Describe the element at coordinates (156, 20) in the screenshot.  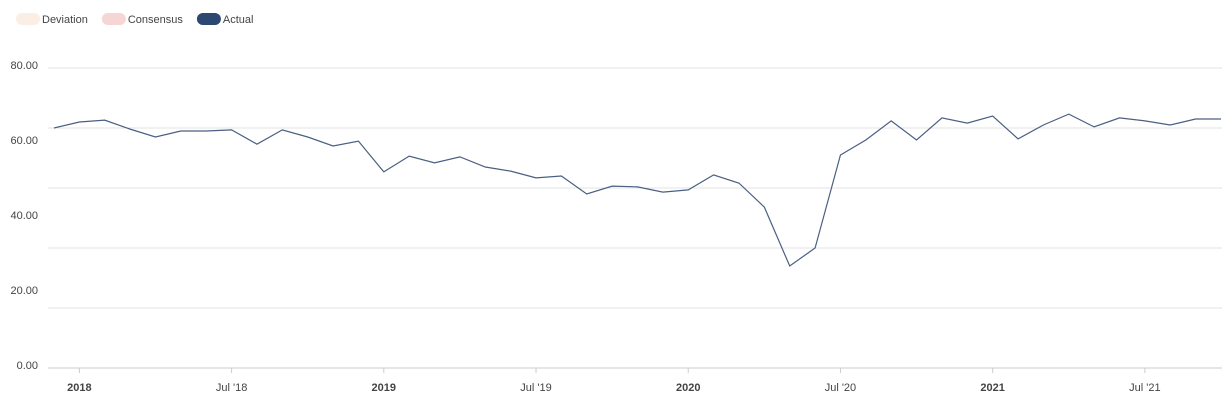
I see `legend-label: Consensus` at that location.